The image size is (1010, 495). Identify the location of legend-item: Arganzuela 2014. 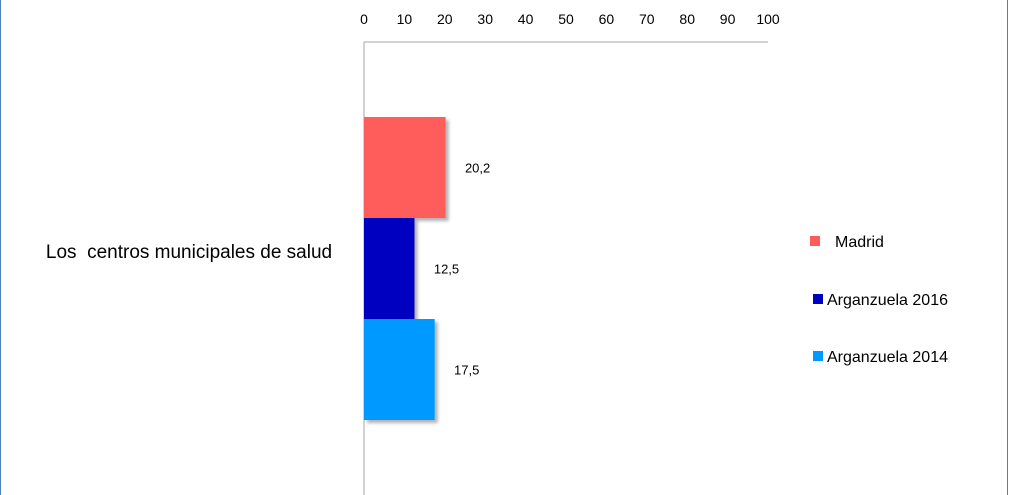
(880, 357).